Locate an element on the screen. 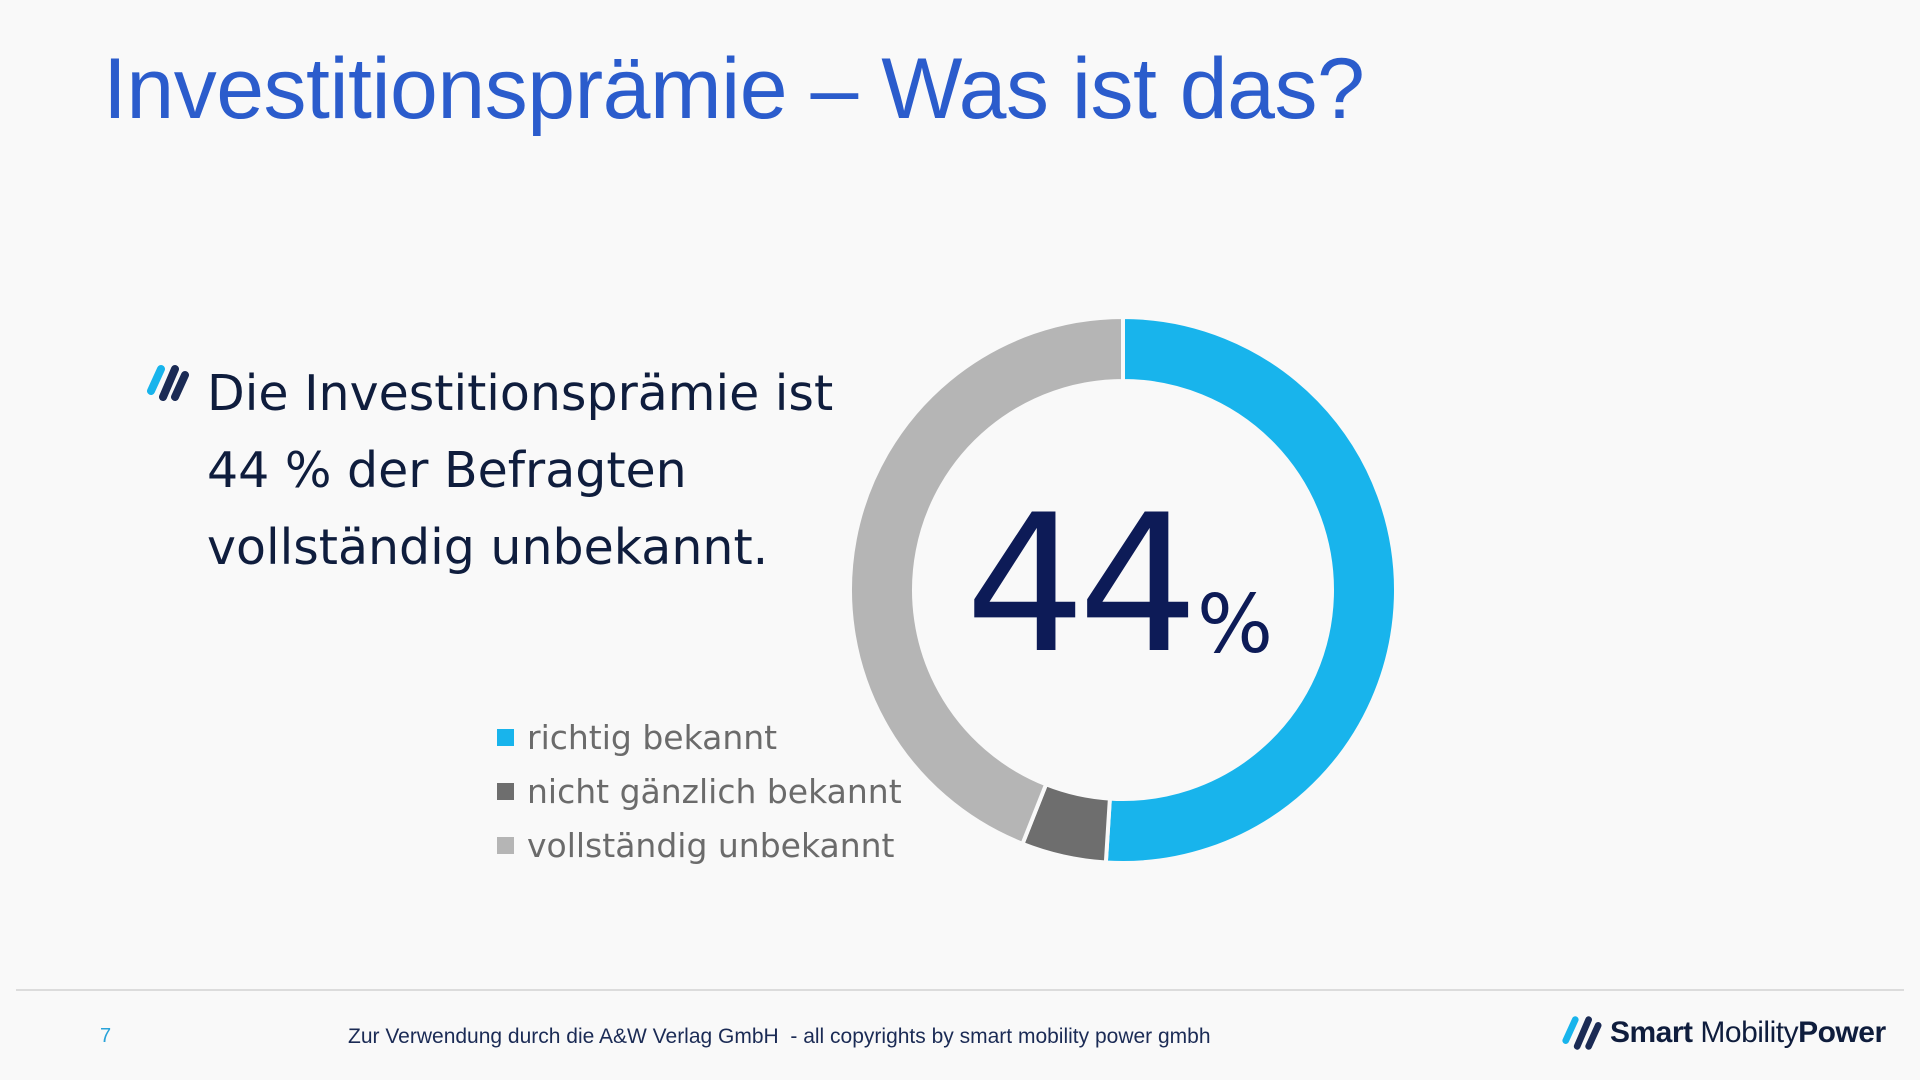 The height and width of the screenshot is (1080, 1920). donut-slice-richtig-bekannt is located at coordinates (1250, 589).